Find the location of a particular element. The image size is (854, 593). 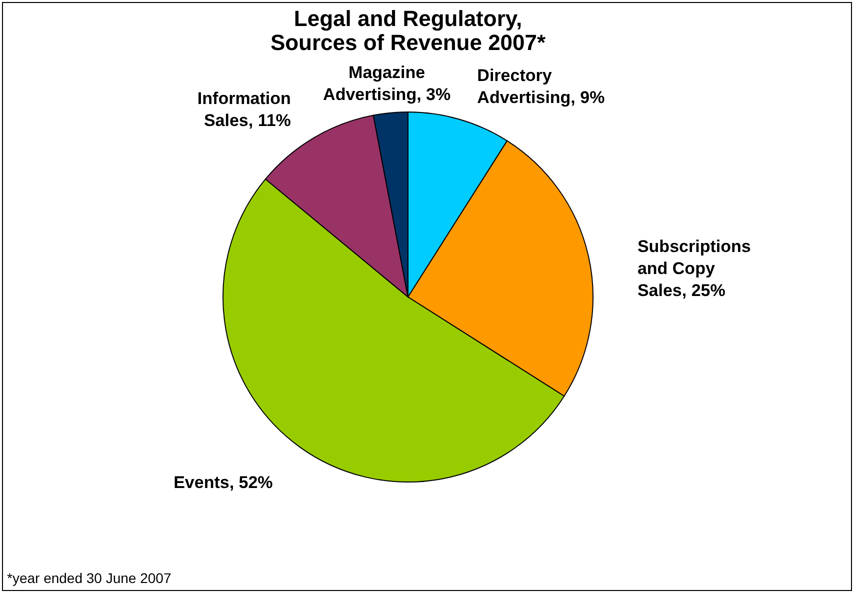

slice-label: Magazine Advertising, 3% is located at coordinates (387, 83).